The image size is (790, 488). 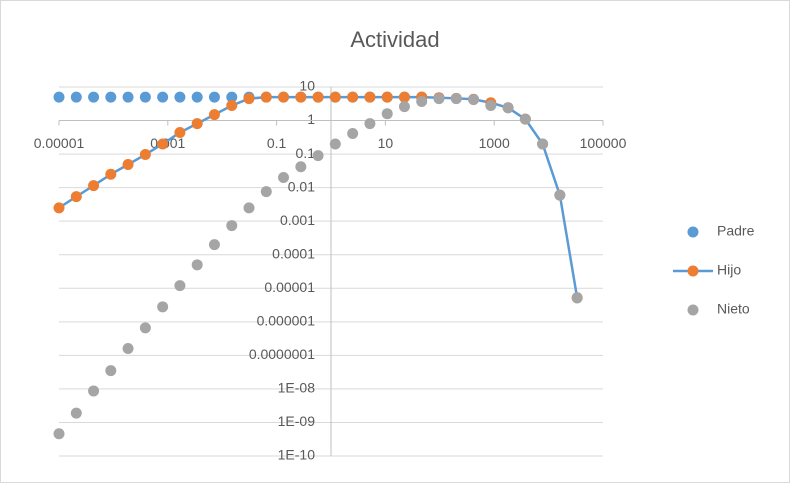 What do you see at coordinates (729, 270) in the screenshot?
I see `legend-label: Hijo` at bounding box center [729, 270].